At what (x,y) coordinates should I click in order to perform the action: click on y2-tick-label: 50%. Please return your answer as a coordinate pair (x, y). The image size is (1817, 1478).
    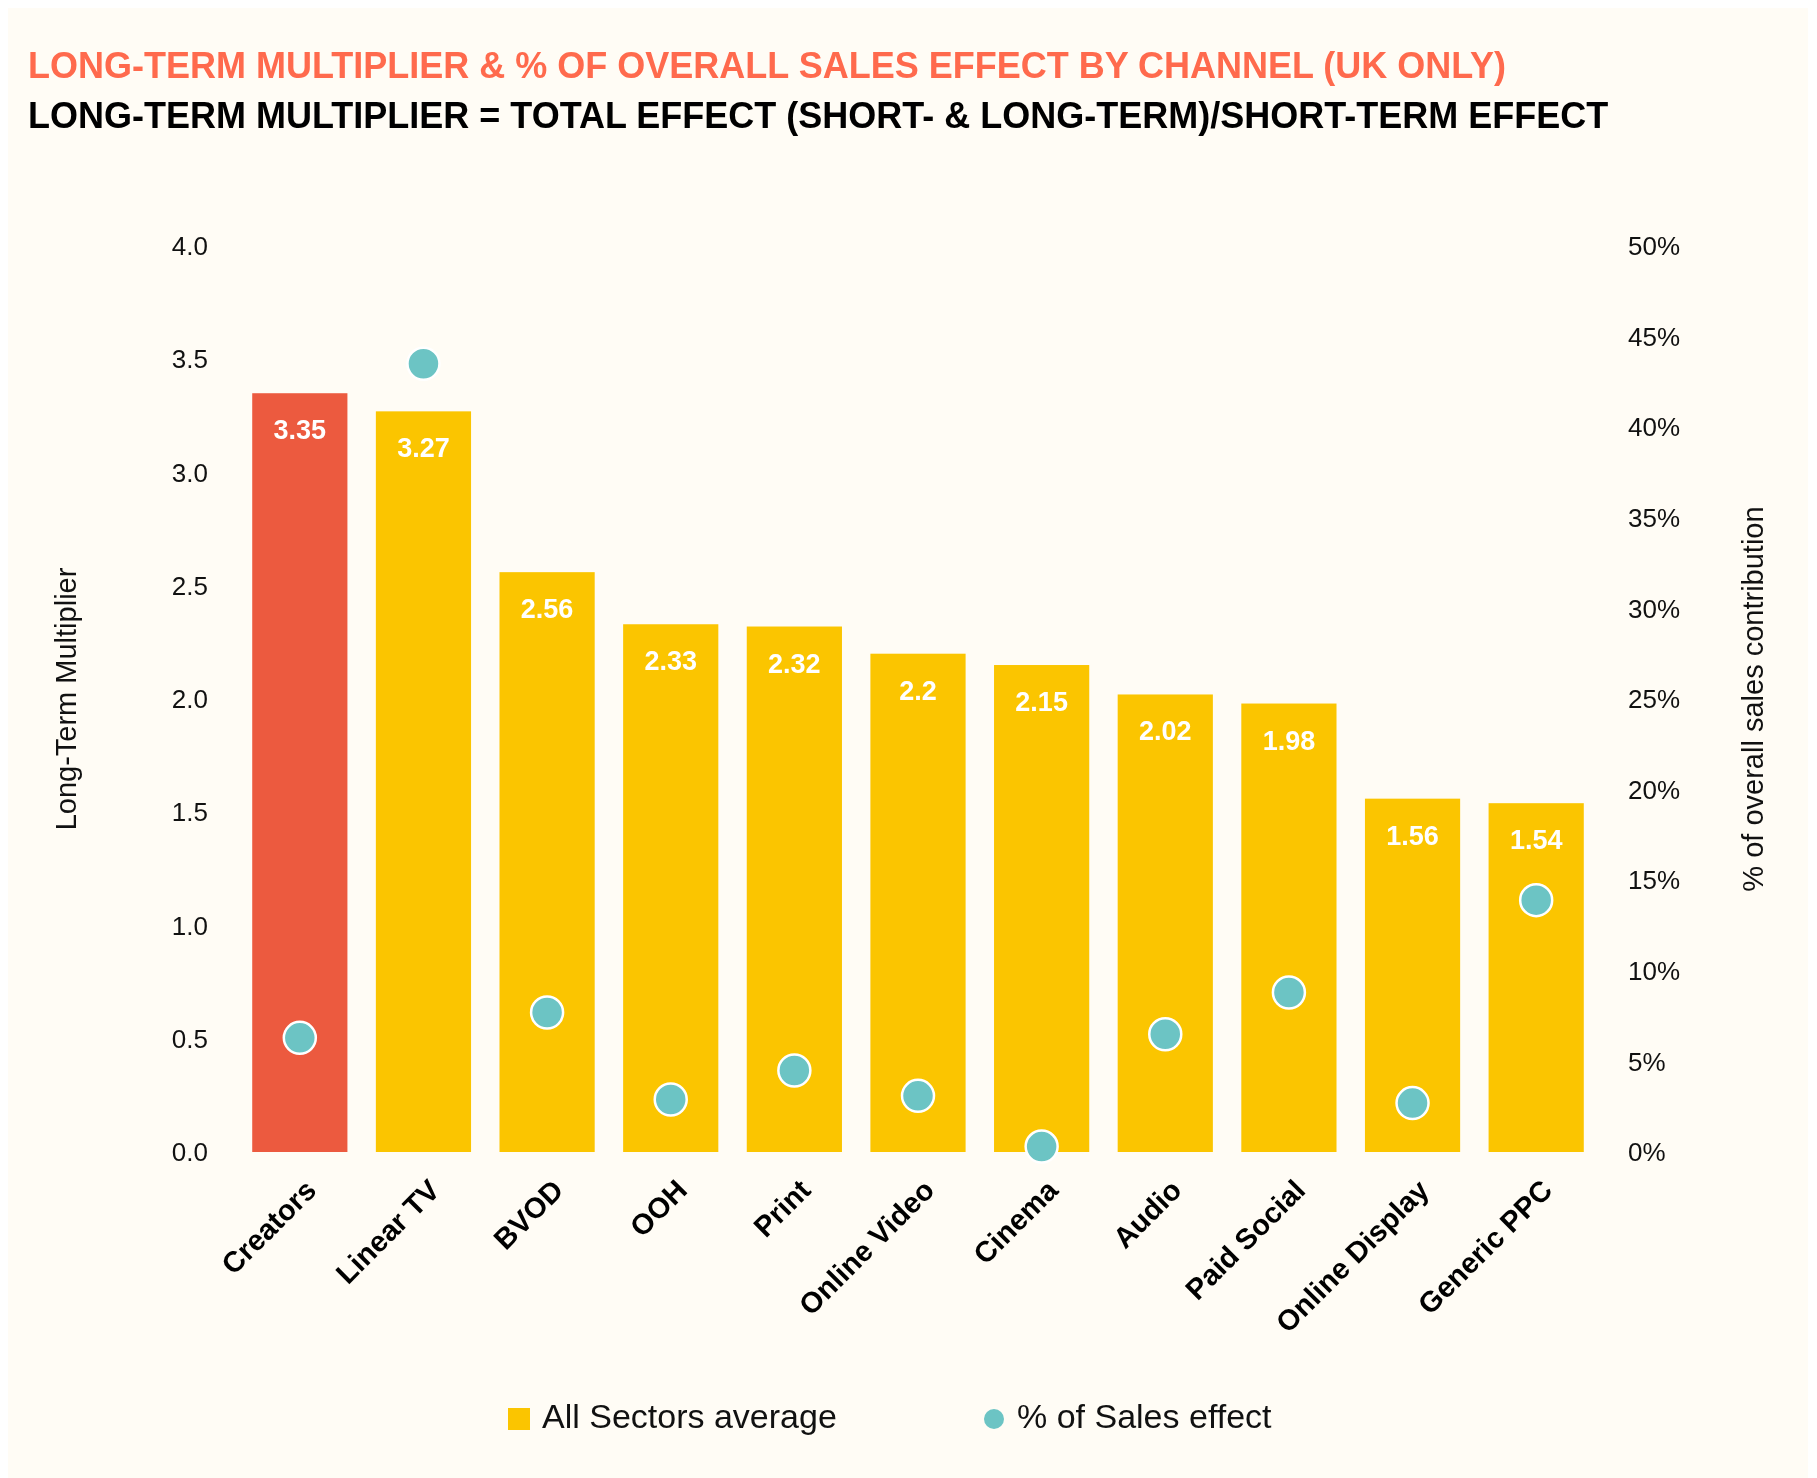
    Looking at the image, I should click on (1654, 246).